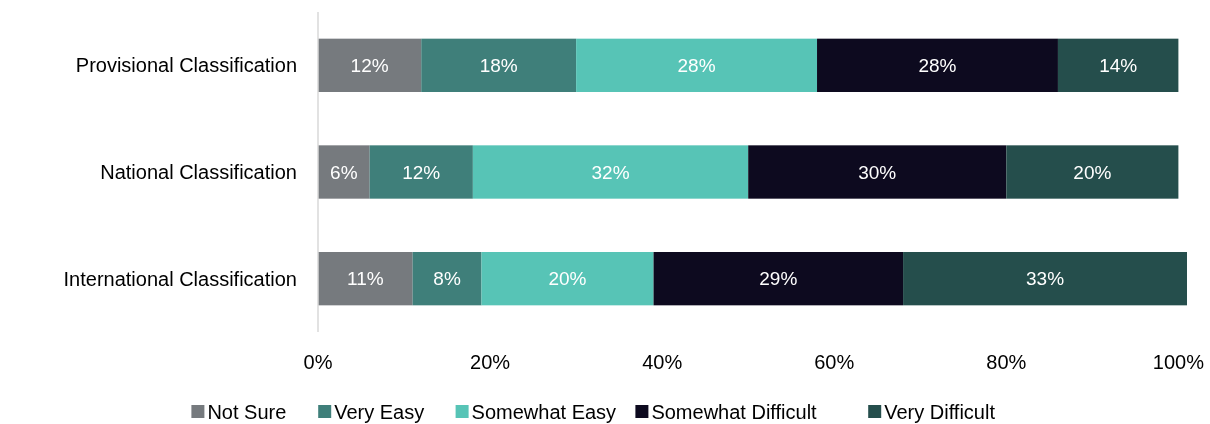 Image resolution: width=1210 pixels, height=424 pixels. Describe the element at coordinates (379, 412) in the screenshot. I see `legend-label: Very Easy` at that location.